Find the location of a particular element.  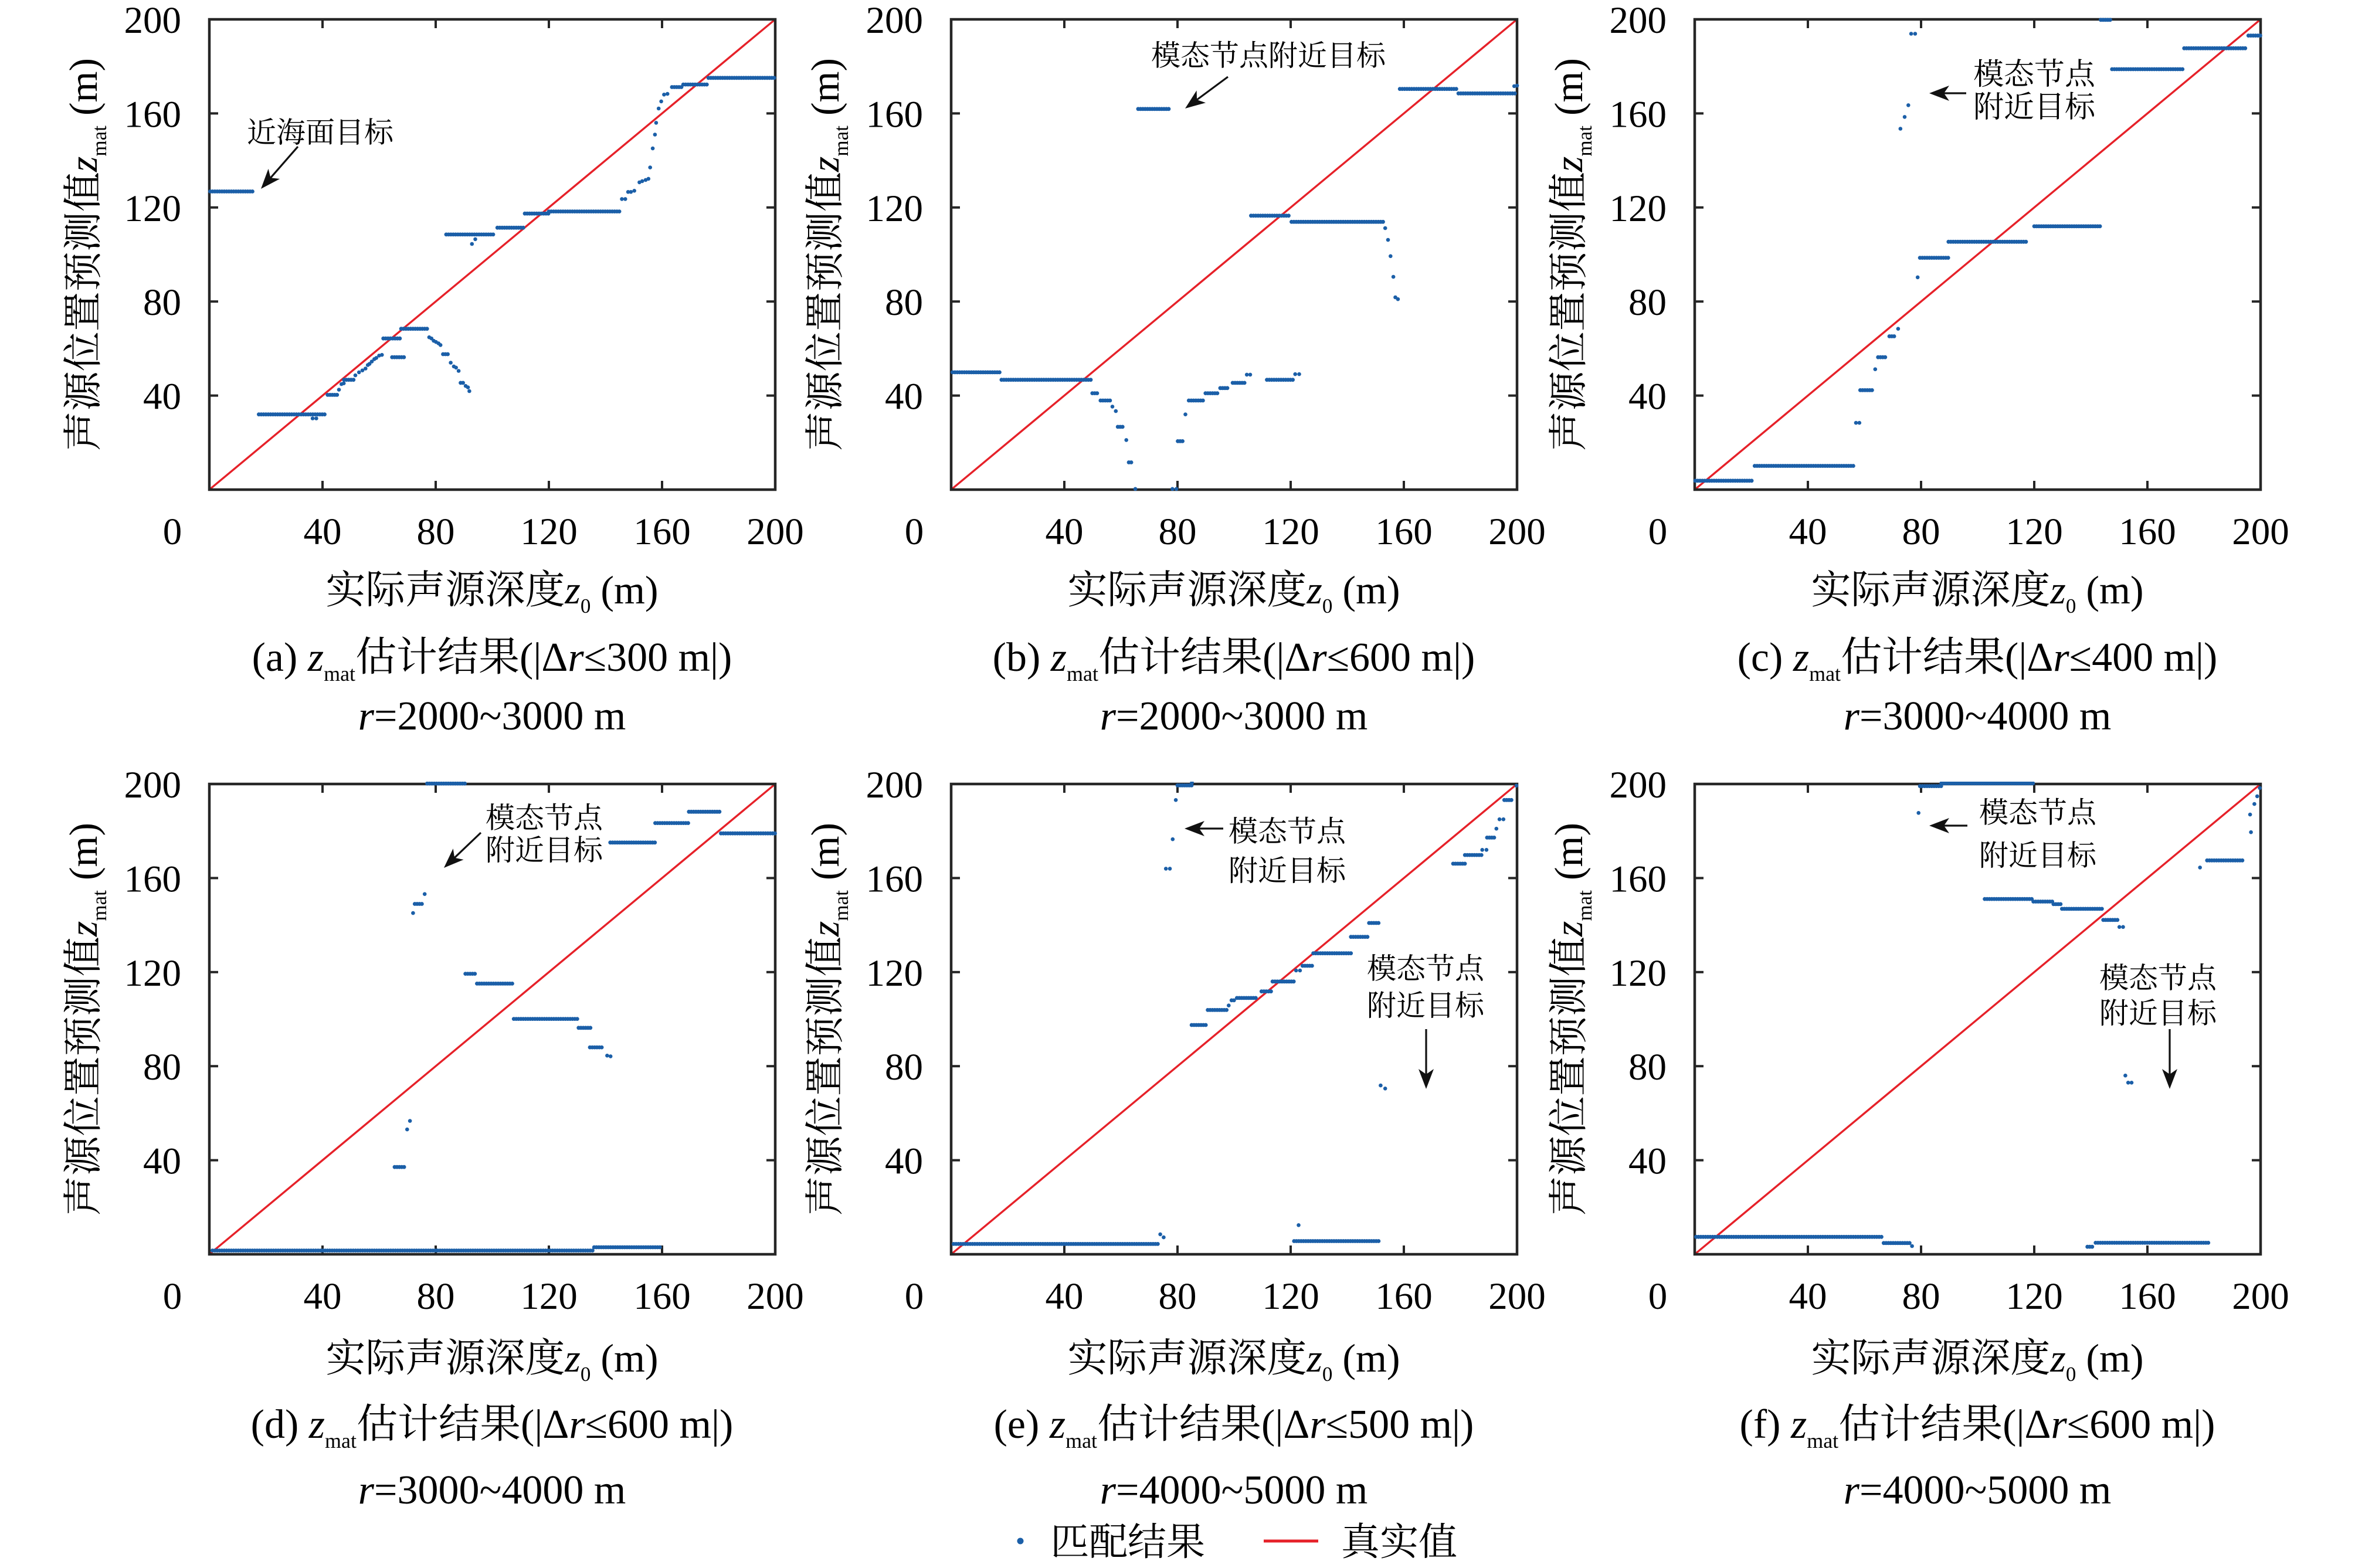

svg-text: 模态节点附近目标 is located at coordinates (1268, 53).